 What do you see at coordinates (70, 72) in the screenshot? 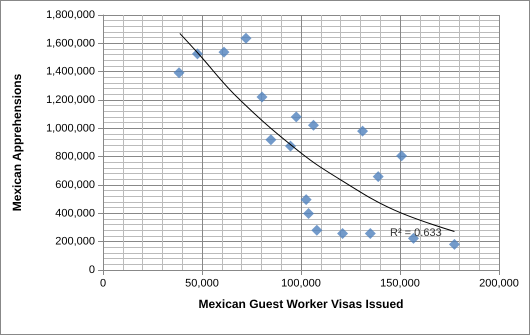
I see `y-tick-label: 1,400,000` at bounding box center [70, 72].